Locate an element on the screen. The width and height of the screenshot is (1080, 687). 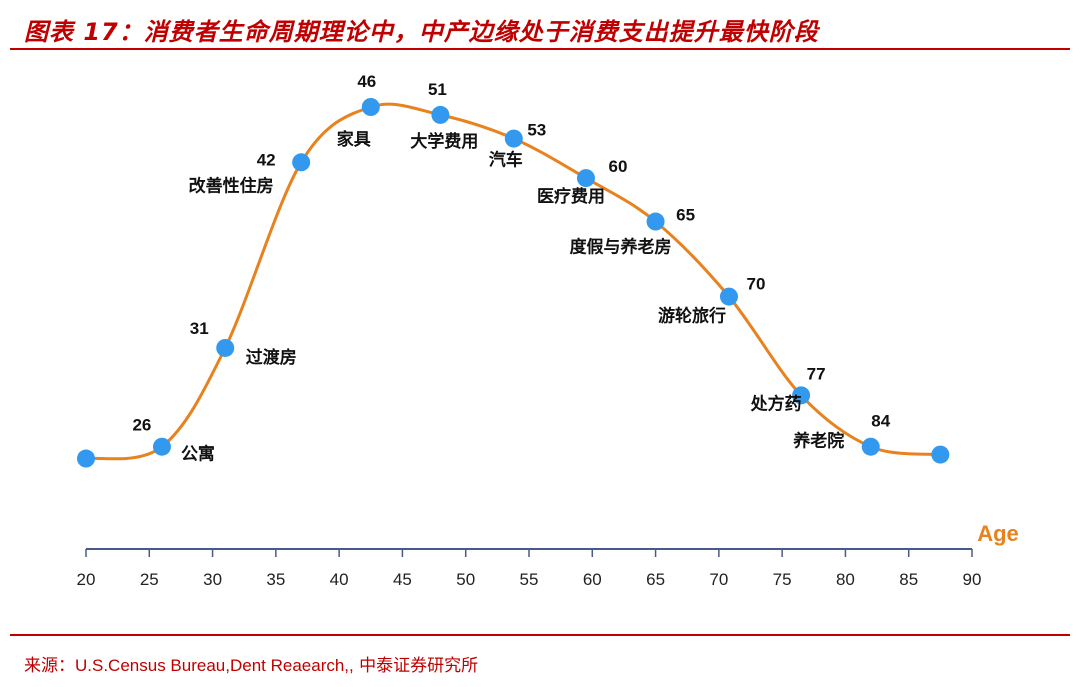
data-label-category: 改善性住房 is located at coordinates (231, 185).